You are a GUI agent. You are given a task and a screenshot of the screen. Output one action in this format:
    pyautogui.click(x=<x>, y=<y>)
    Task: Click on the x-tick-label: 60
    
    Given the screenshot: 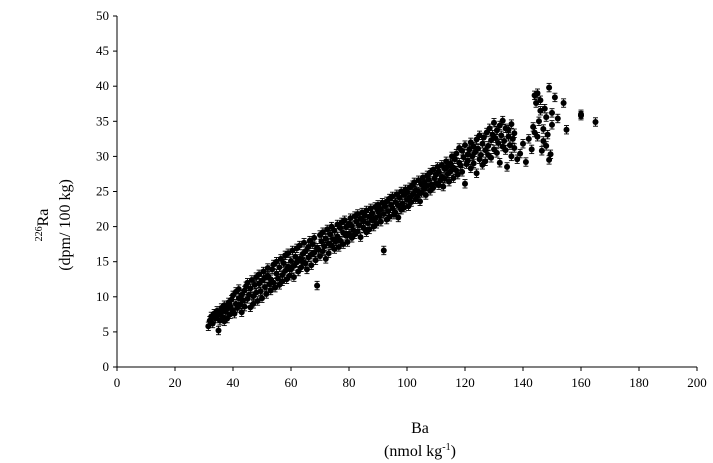 What is the action you would take?
    pyautogui.click(x=291, y=382)
    